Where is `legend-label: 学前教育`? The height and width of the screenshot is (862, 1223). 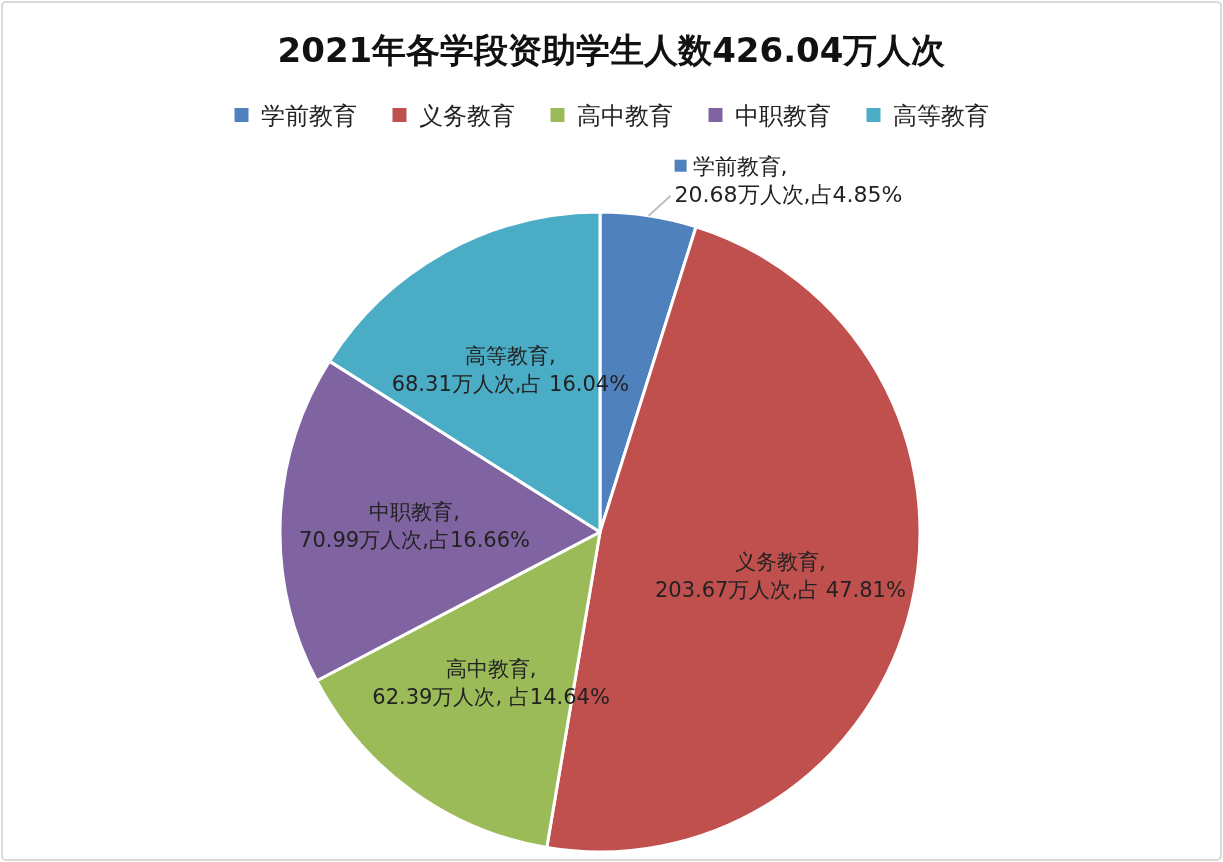 legend-label: 学前教育 is located at coordinates (308, 116).